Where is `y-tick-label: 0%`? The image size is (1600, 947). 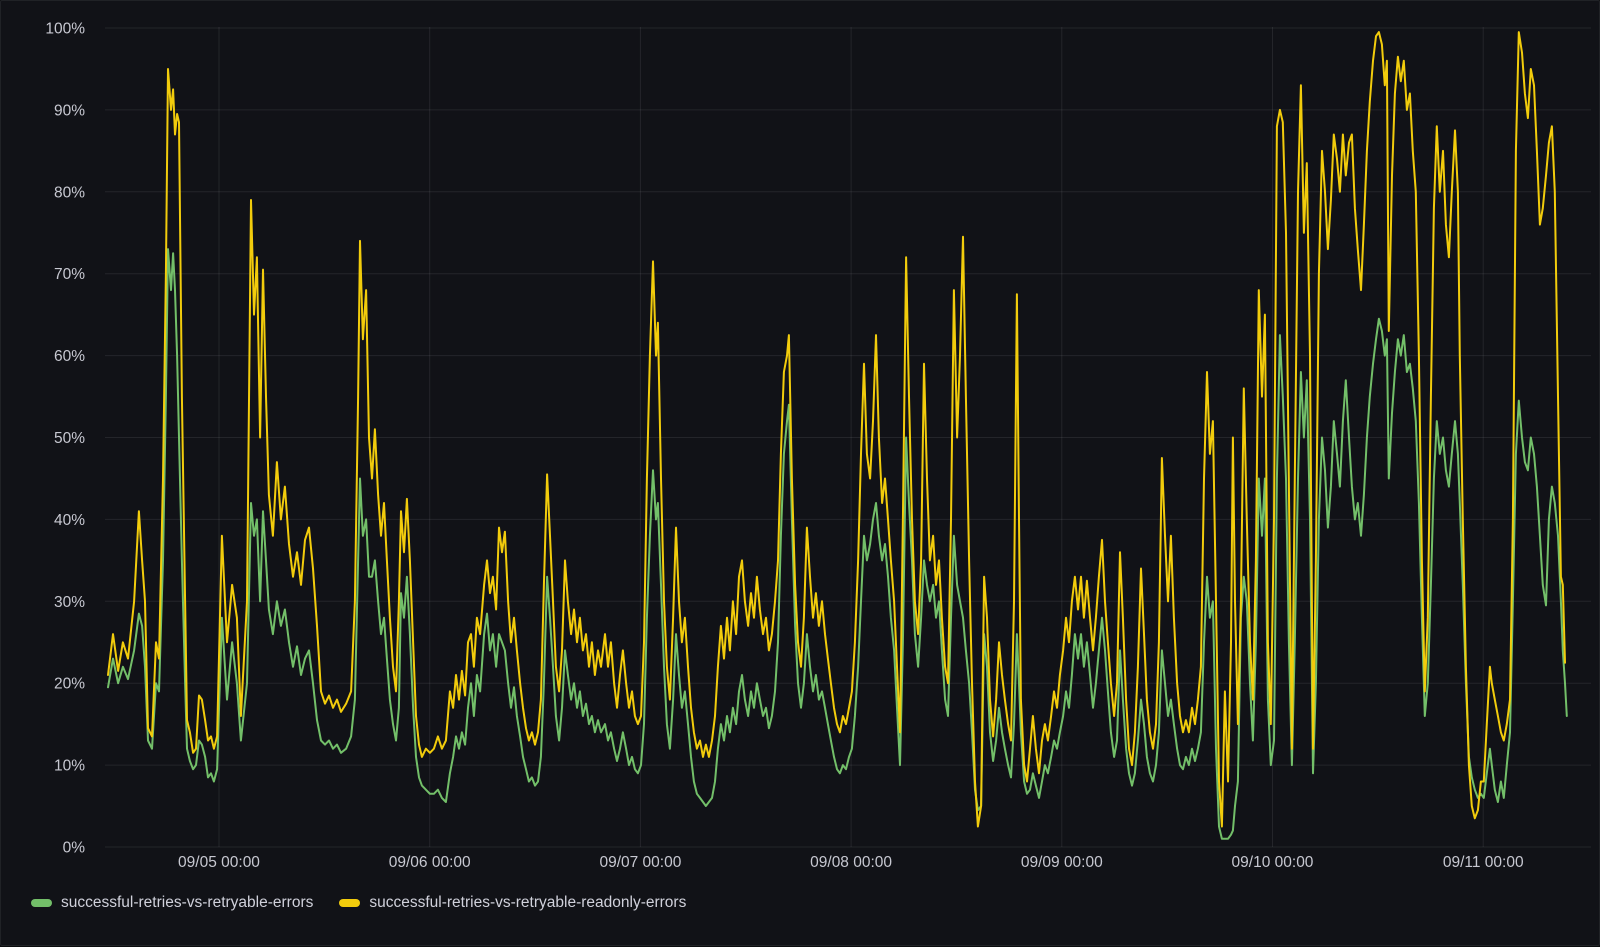 y-tick-label: 0% is located at coordinates (74, 848).